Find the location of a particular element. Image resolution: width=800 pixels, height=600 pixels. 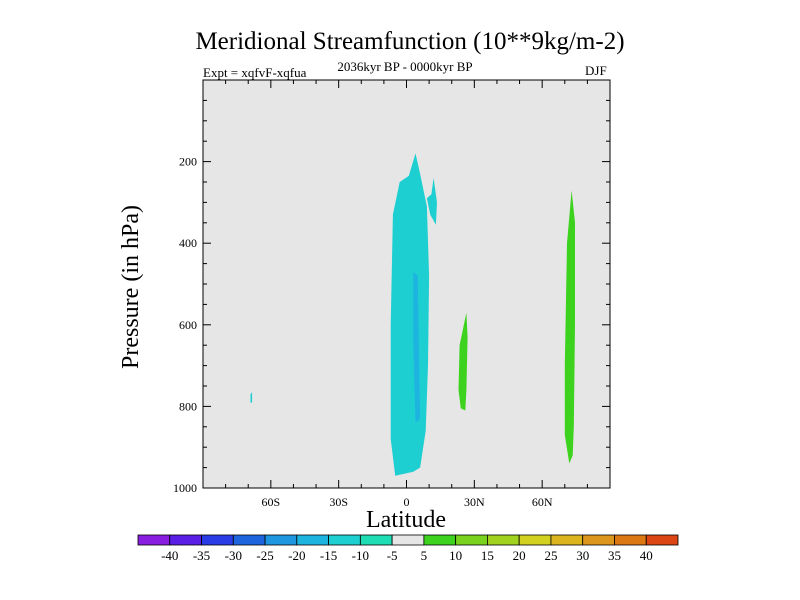

contour-region-positive-cell-30n is located at coordinates (463, 361).